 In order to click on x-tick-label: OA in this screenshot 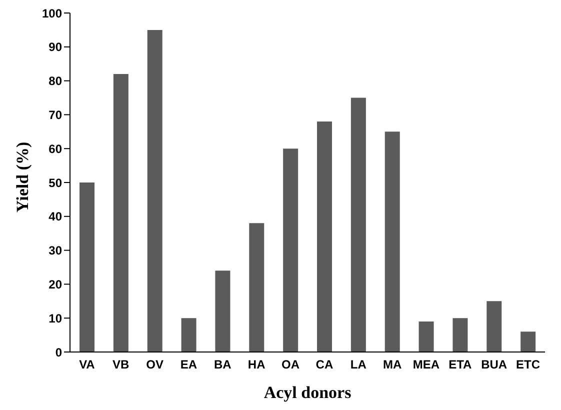, I will do `click(291, 365)`.